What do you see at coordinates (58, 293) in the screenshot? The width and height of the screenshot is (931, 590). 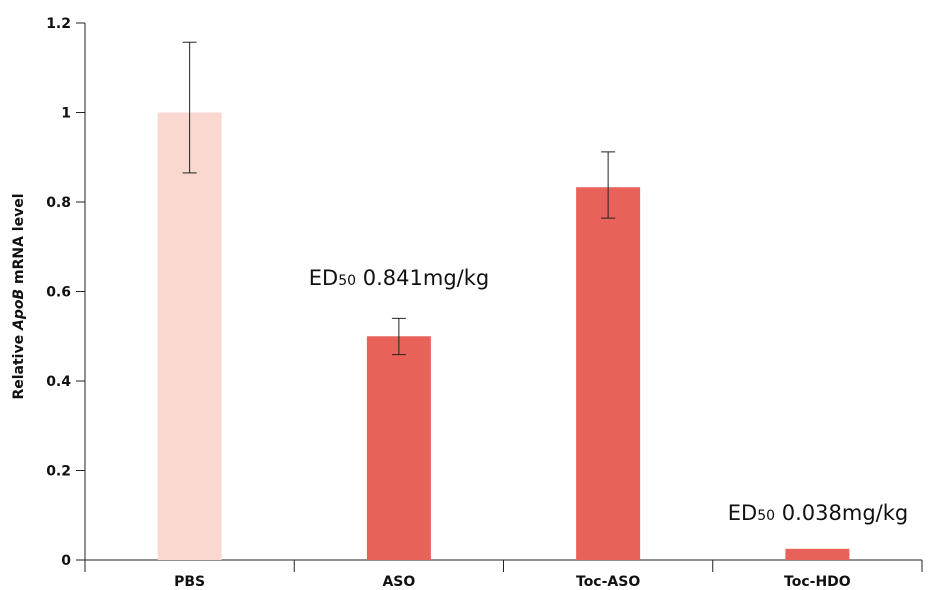 I see `y-tick-label: 0.6` at bounding box center [58, 293].